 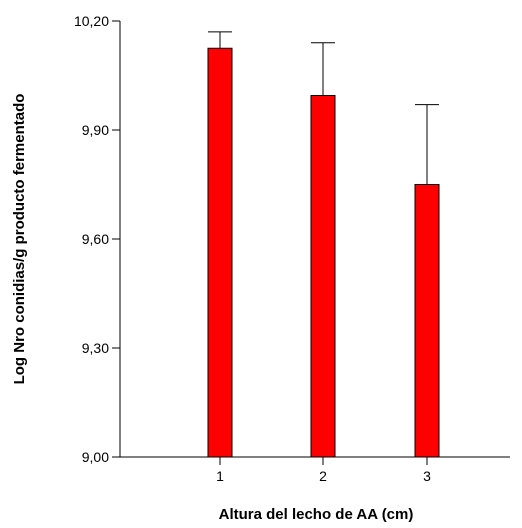 What do you see at coordinates (323, 476) in the screenshot?
I see `x-tick-label: 2` at bounding box center [323, 476].